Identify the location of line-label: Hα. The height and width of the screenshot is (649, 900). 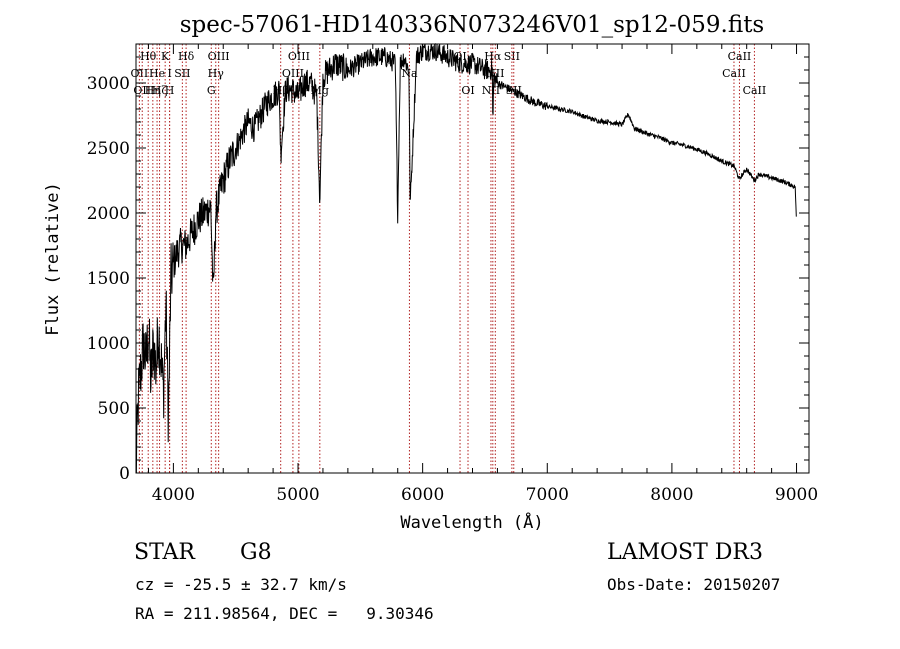
(493, 56).